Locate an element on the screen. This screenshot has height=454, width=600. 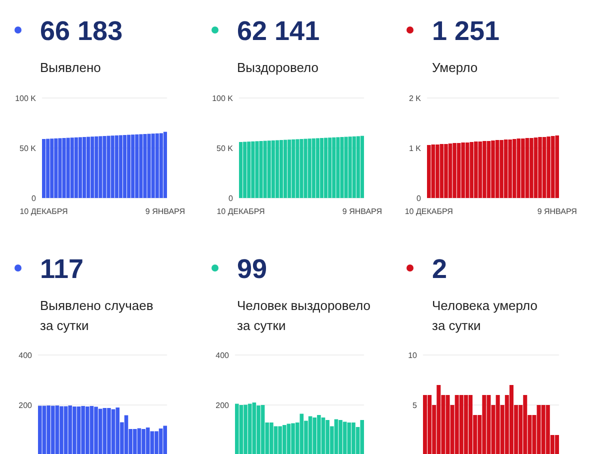
y-tick-label: 400 is located at coordinates (223, 355).